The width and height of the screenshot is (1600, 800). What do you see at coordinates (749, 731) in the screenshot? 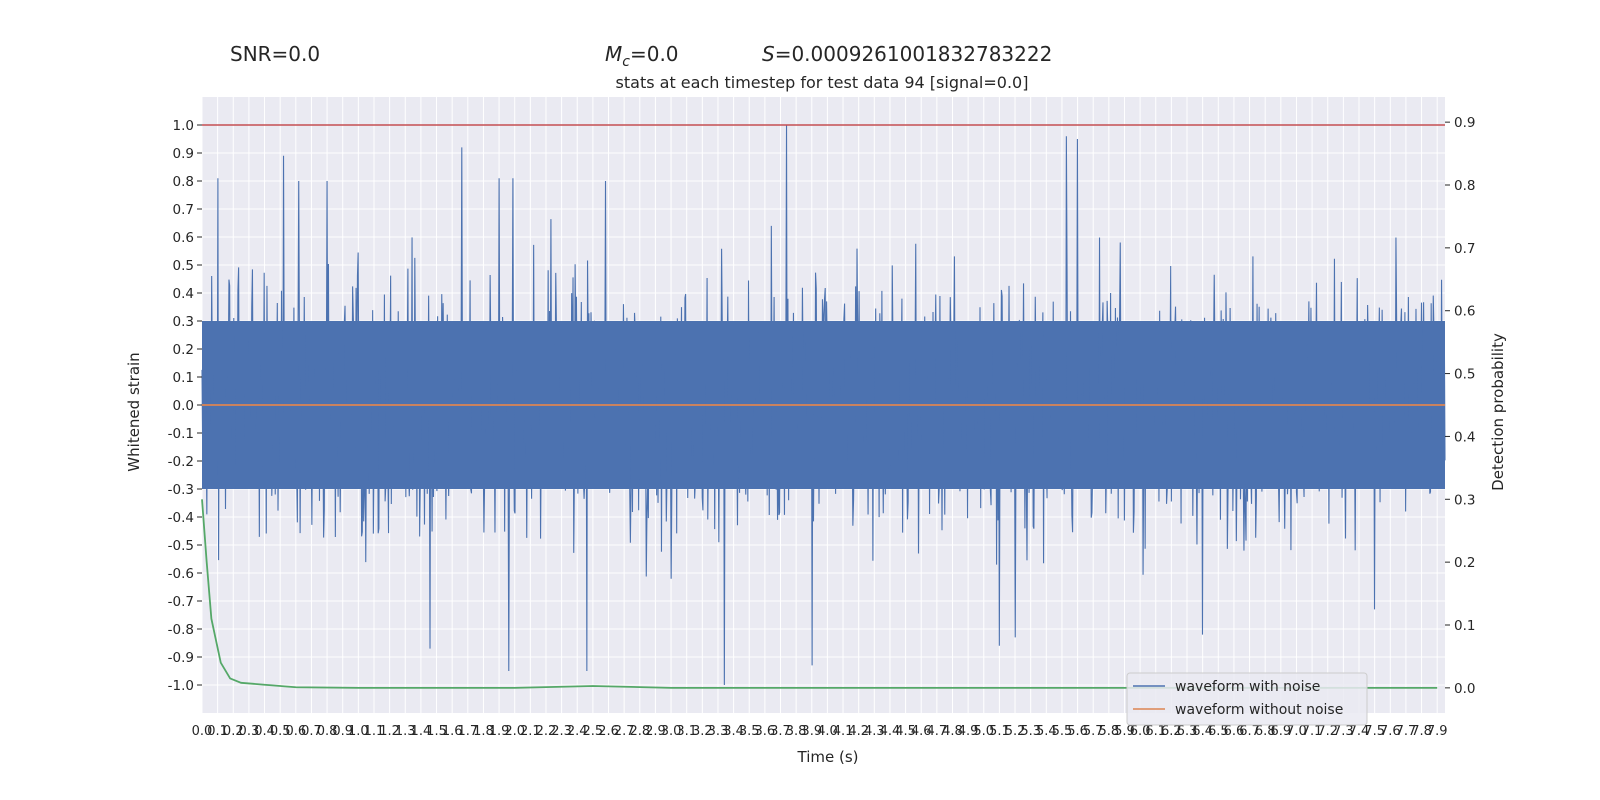
I see `x-tick-label: 3.5` at bounding box center [749, 731].